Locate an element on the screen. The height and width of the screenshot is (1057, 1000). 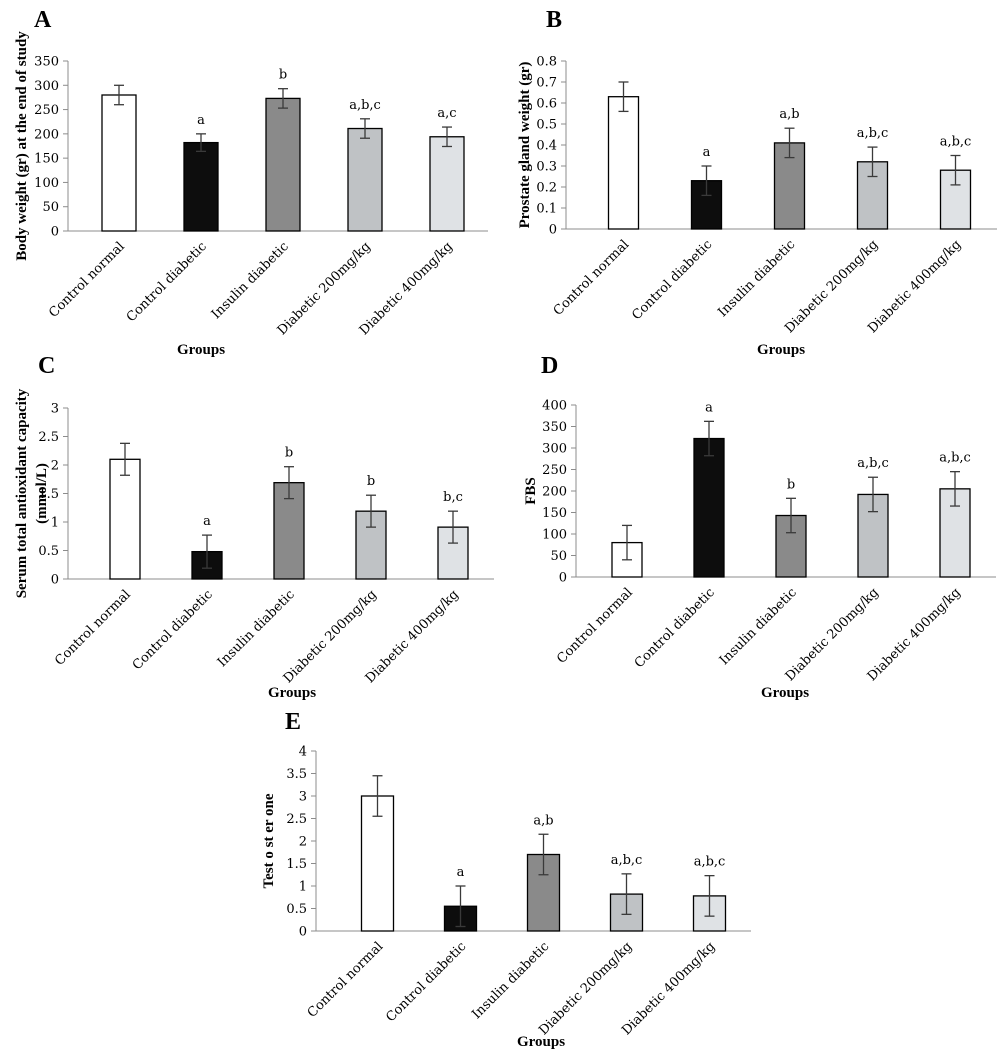
y-tick-label: 4 is located at coordinates (303, 752).